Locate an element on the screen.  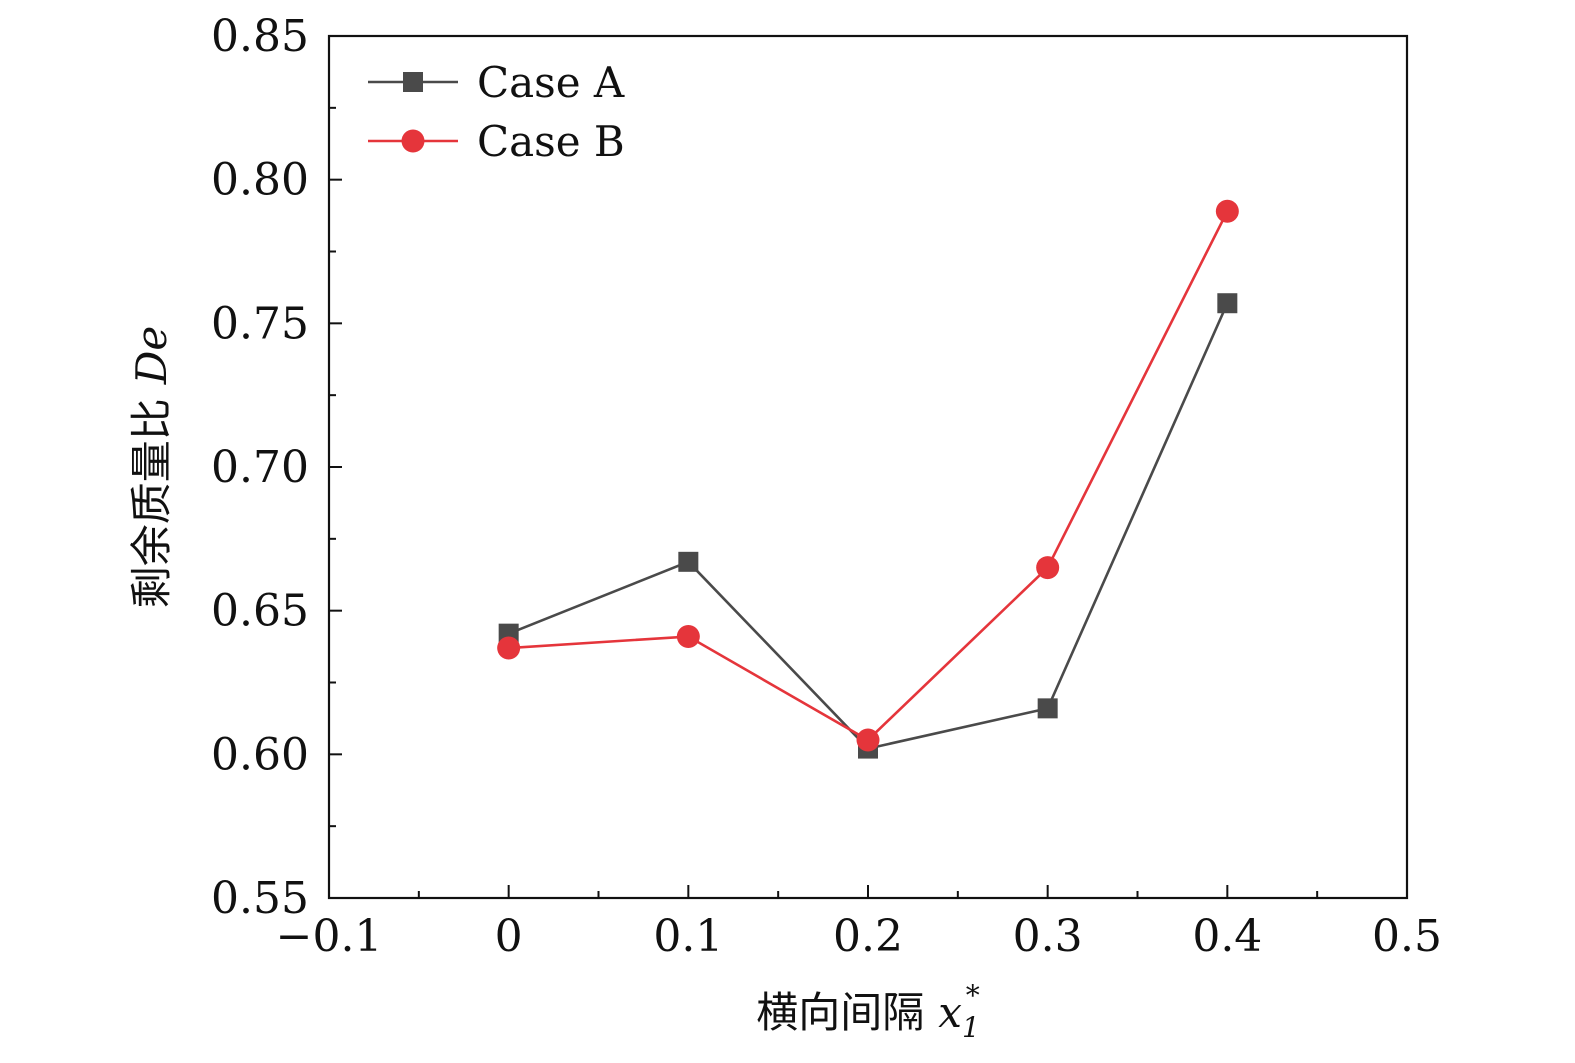
x-tick-label: 0.4 is located at coordinates (1227, 936).